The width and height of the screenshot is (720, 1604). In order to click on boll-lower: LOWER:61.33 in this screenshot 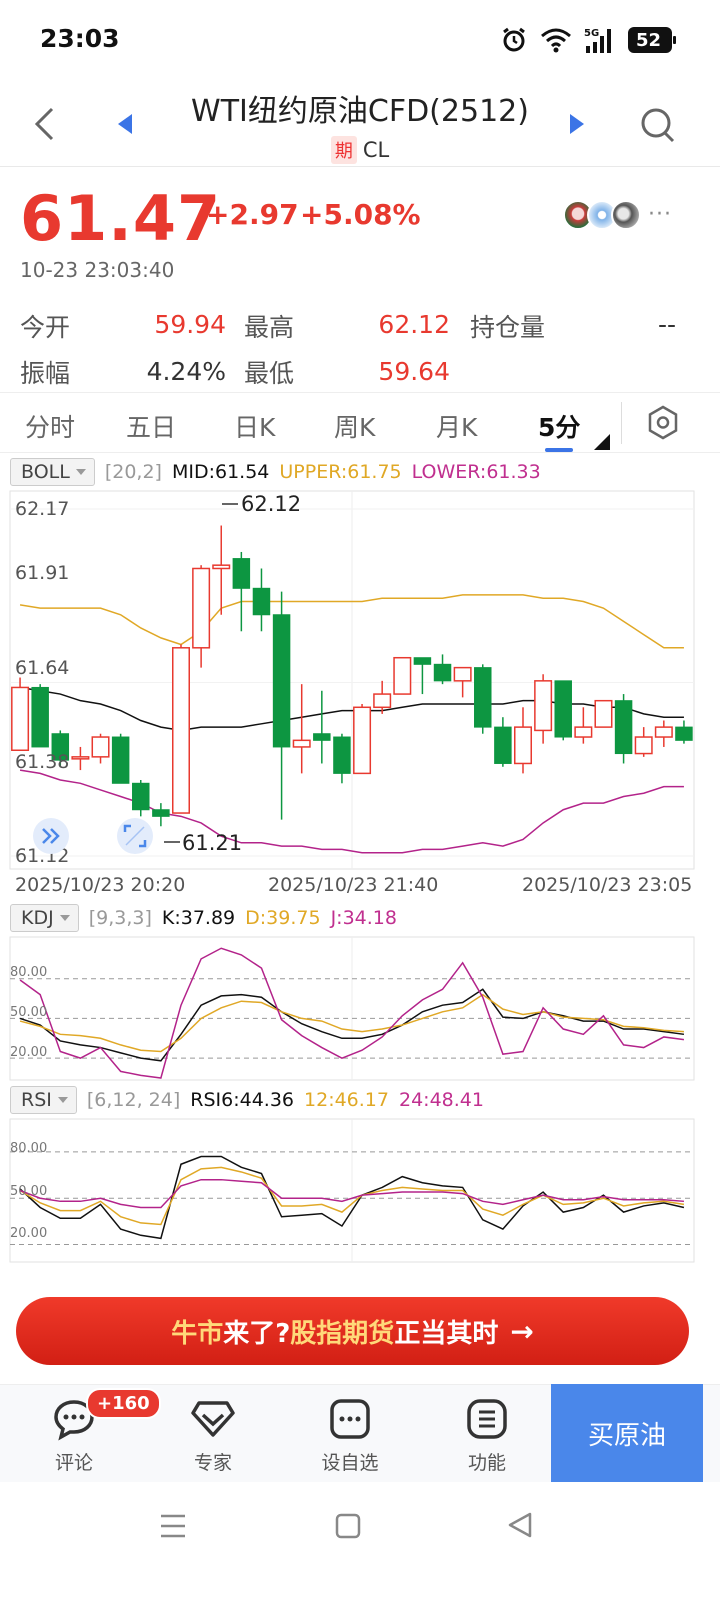, I will do `click(476, 472)`.